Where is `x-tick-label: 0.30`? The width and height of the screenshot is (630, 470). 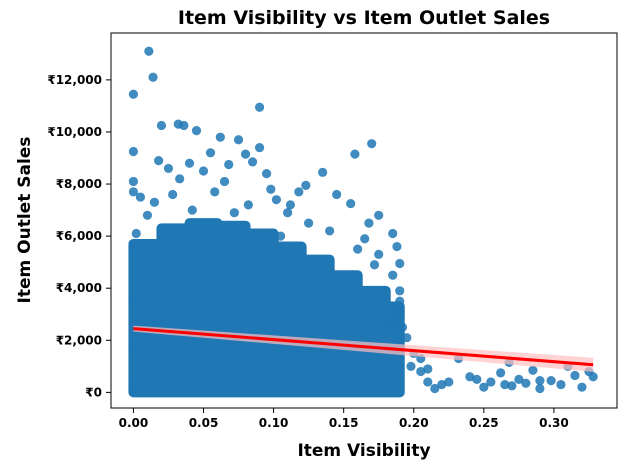
x-tick-label: 0.30 is located at coordinates (554, 423).